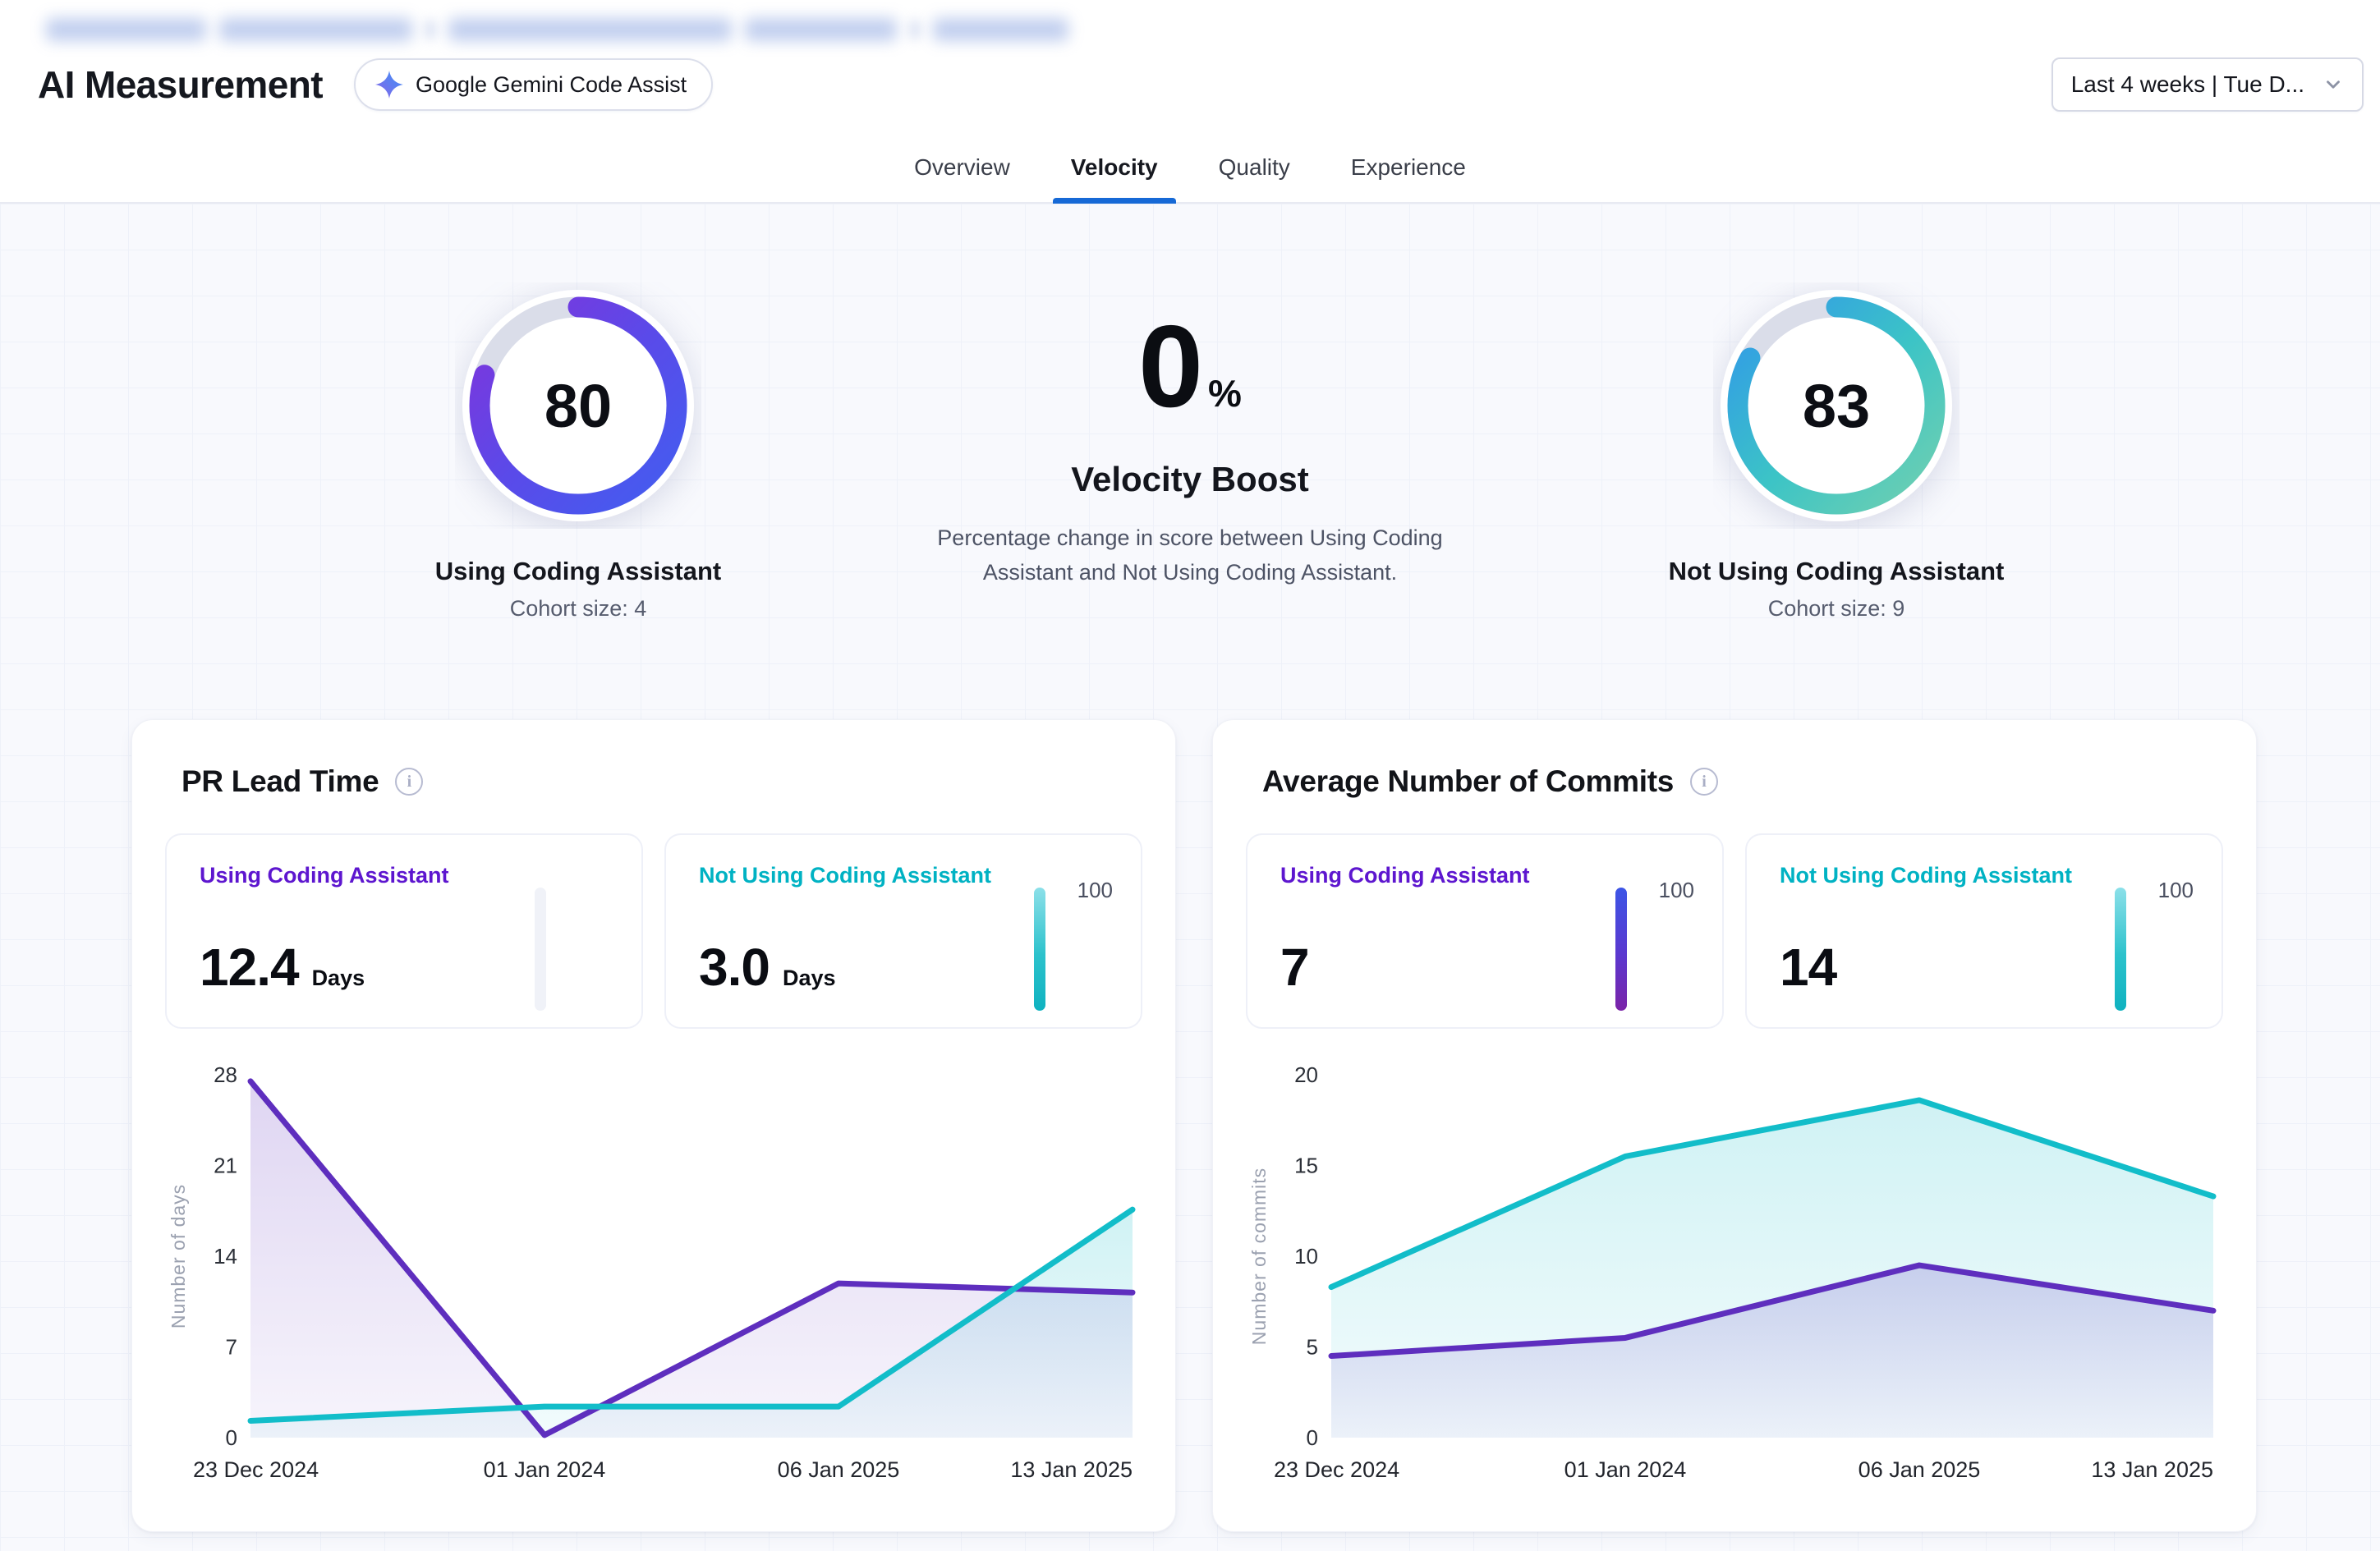 The height and width of the screenshot is (1560, 2380). What do you see at coordinates (1190, 479) in the screenshot?
I see `boost-title: Velocity Boost` at bounding box center [1190, 479].